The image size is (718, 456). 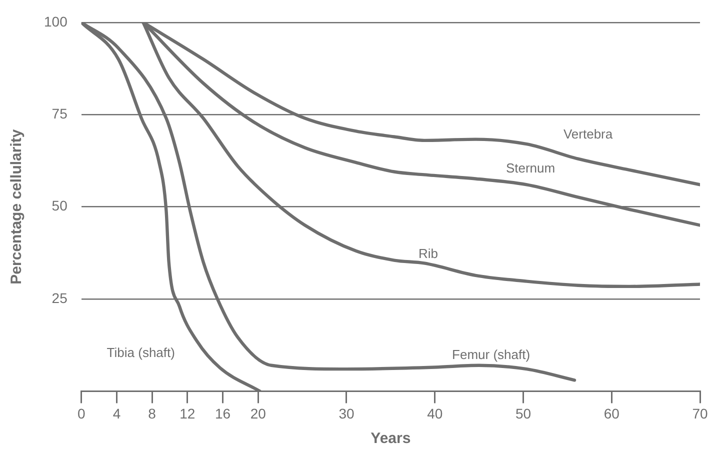 I want to click on x-tick-label: 8, so click(x=152, y=413).